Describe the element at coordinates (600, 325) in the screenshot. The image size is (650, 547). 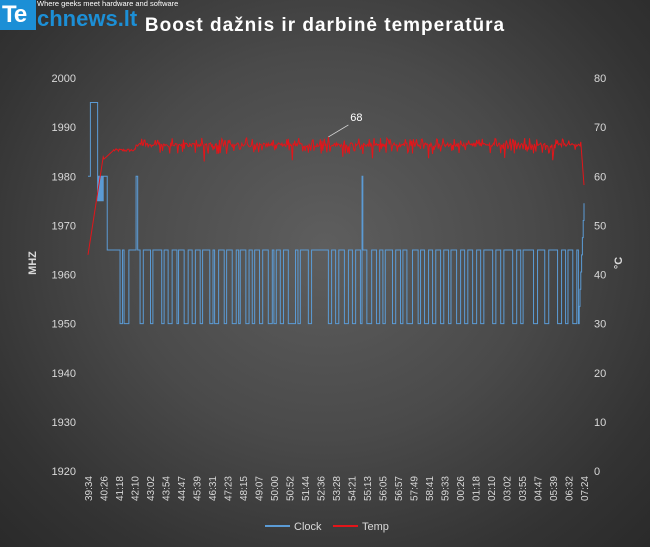
I see `y2-tick-label: 30` at that location.